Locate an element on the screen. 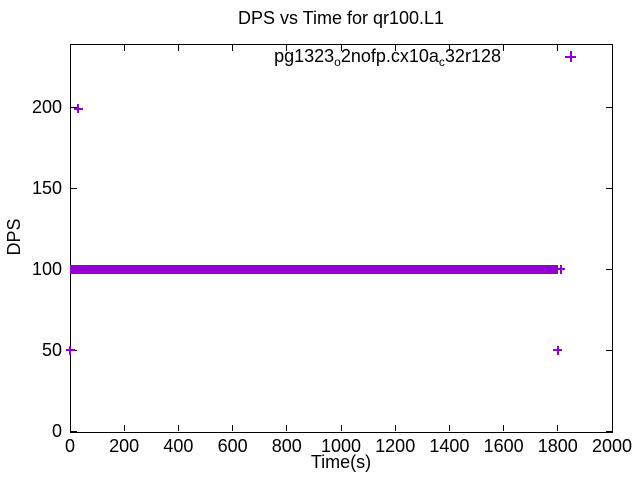  y-tick-label: 0 is located at coordinates (56, 431).